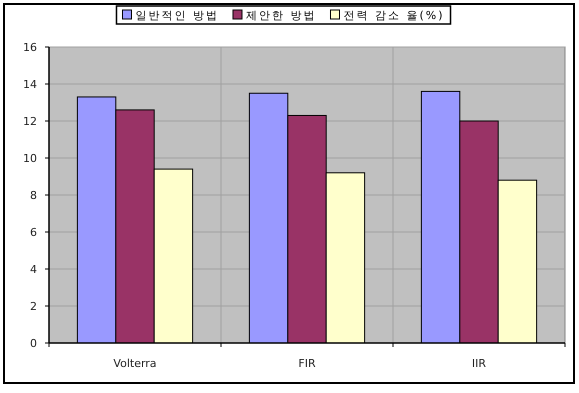 Image resolution: width=579 pixels, height=393 pixels. I want to click on y-tick-label: 14, so click(30, 84).